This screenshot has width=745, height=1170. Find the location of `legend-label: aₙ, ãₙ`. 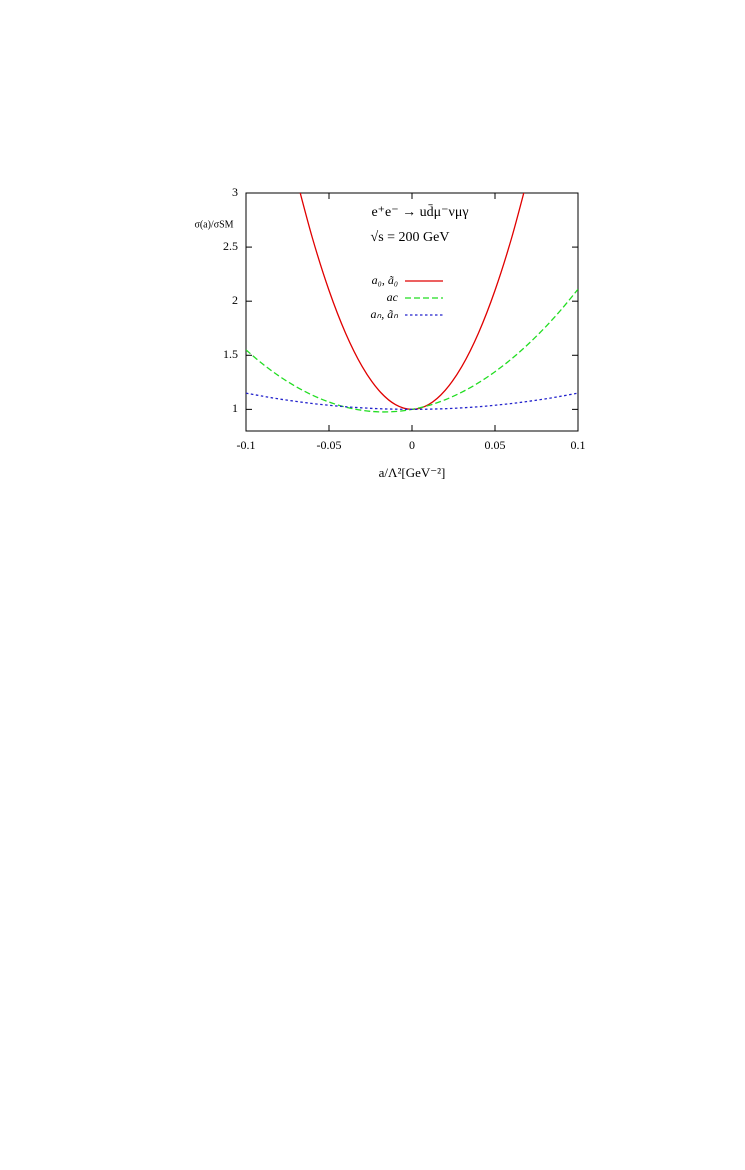

legend-label: aₙ, ãₙ is located at coordinates (384, 314).